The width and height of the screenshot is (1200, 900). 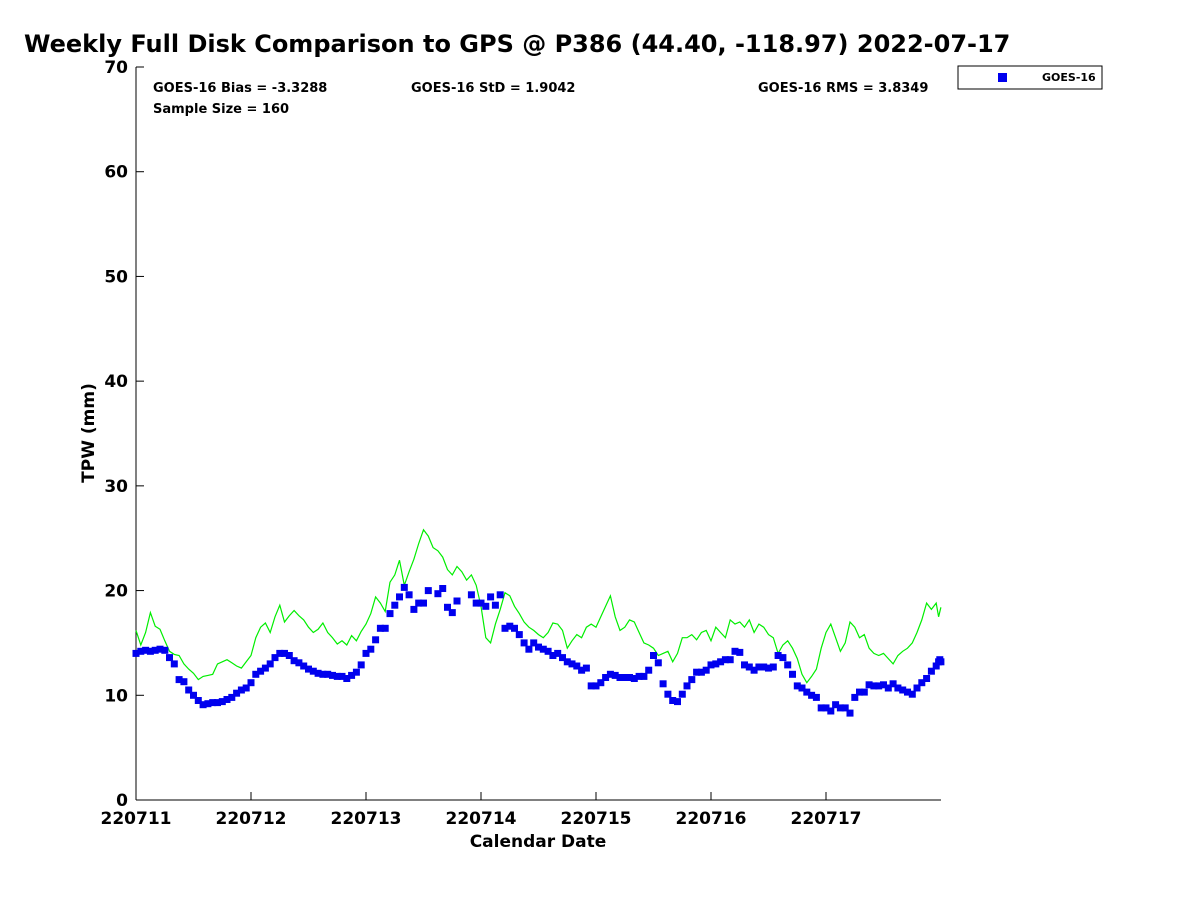 I want to click on x-tick-label: 220713, so click(x=366, y=819).